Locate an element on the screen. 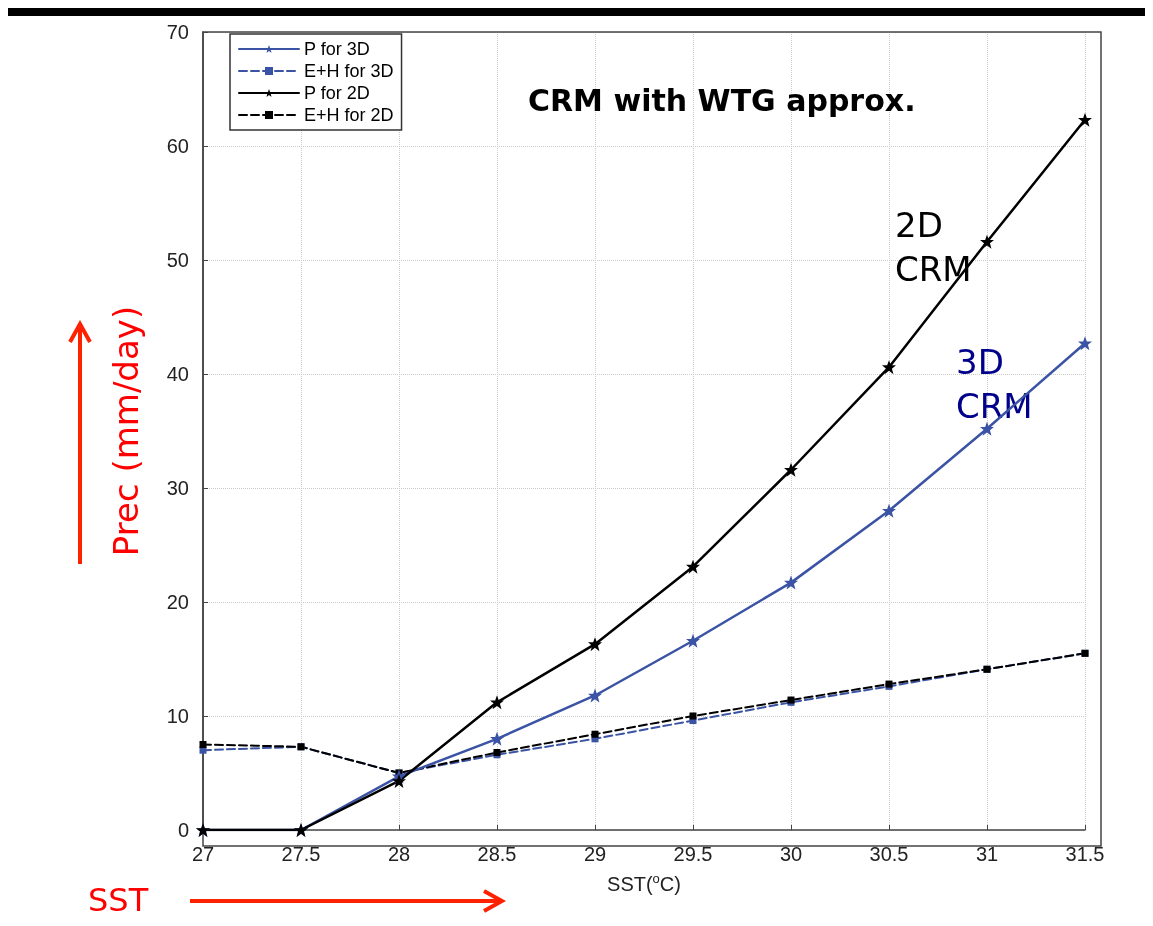  y-tick-label: 50 is located at coordinates (177, 260).